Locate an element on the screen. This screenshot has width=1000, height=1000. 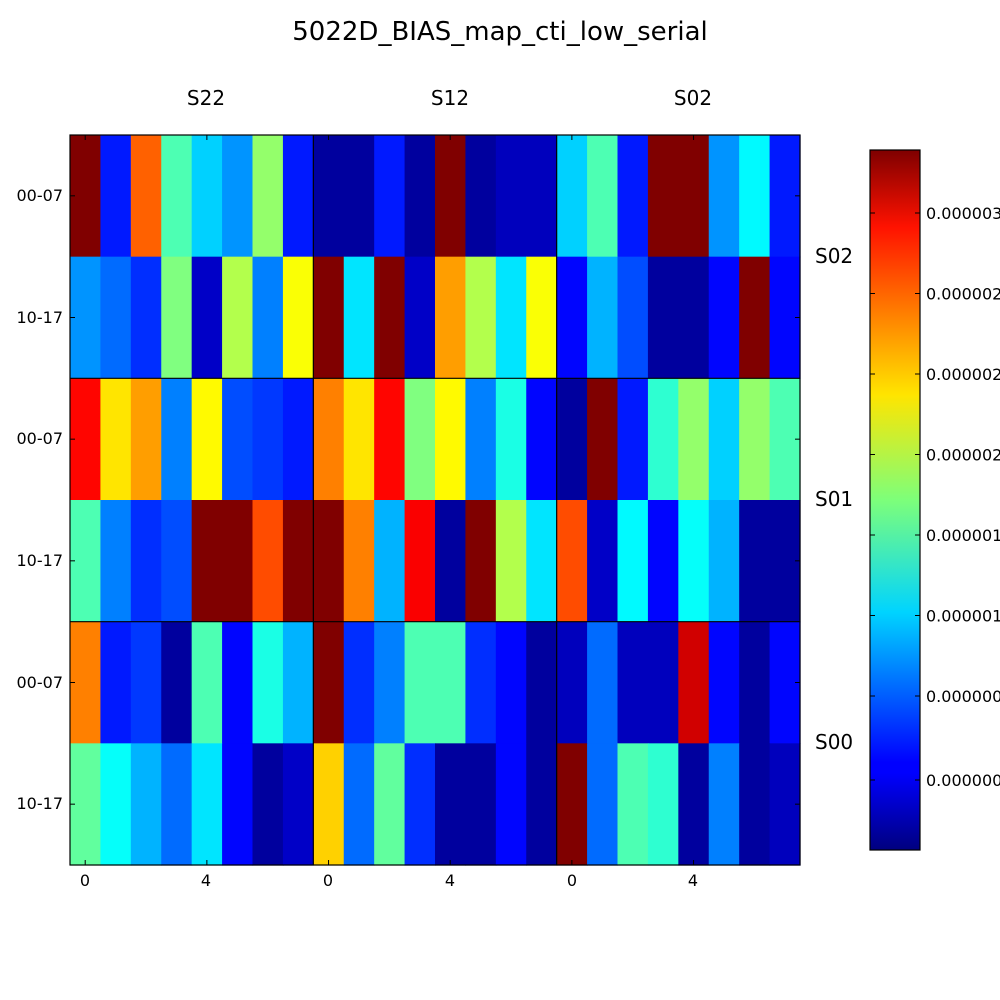
x-tick-label: 4 is located at coordinates (450, 880).